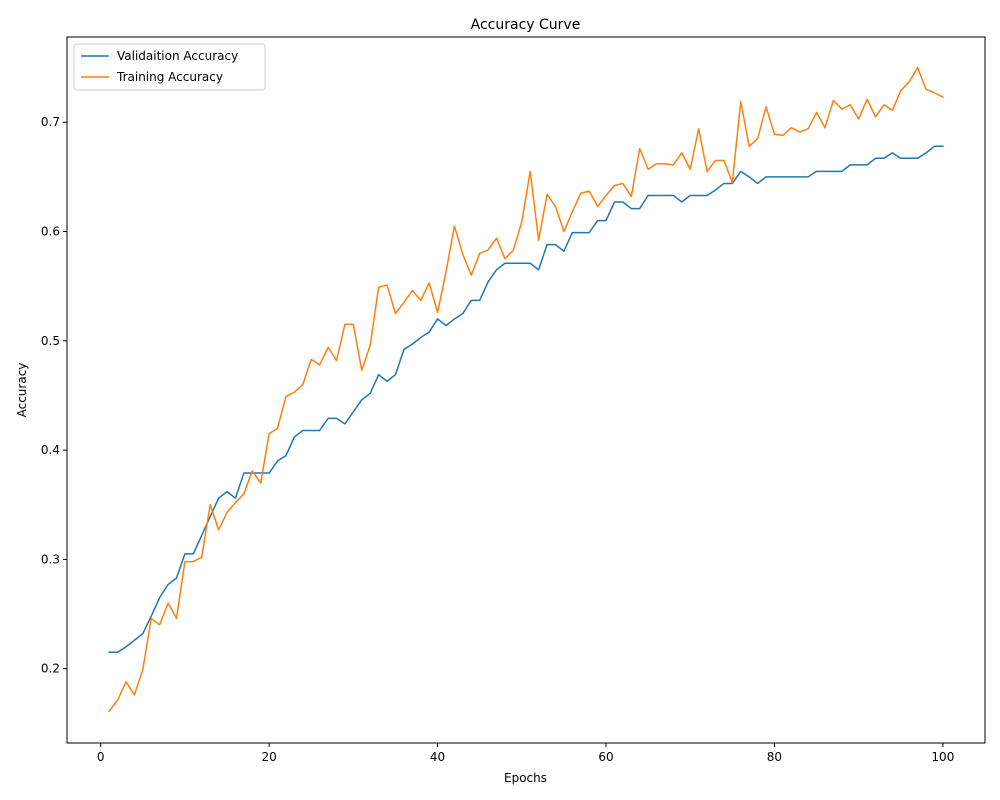 The height and width of the screenshot is (800, 1000). Describe the element at coordinates (177, 56) in the screenshot. I see `legend-label-validation: Validaition Accuracy` at that location.